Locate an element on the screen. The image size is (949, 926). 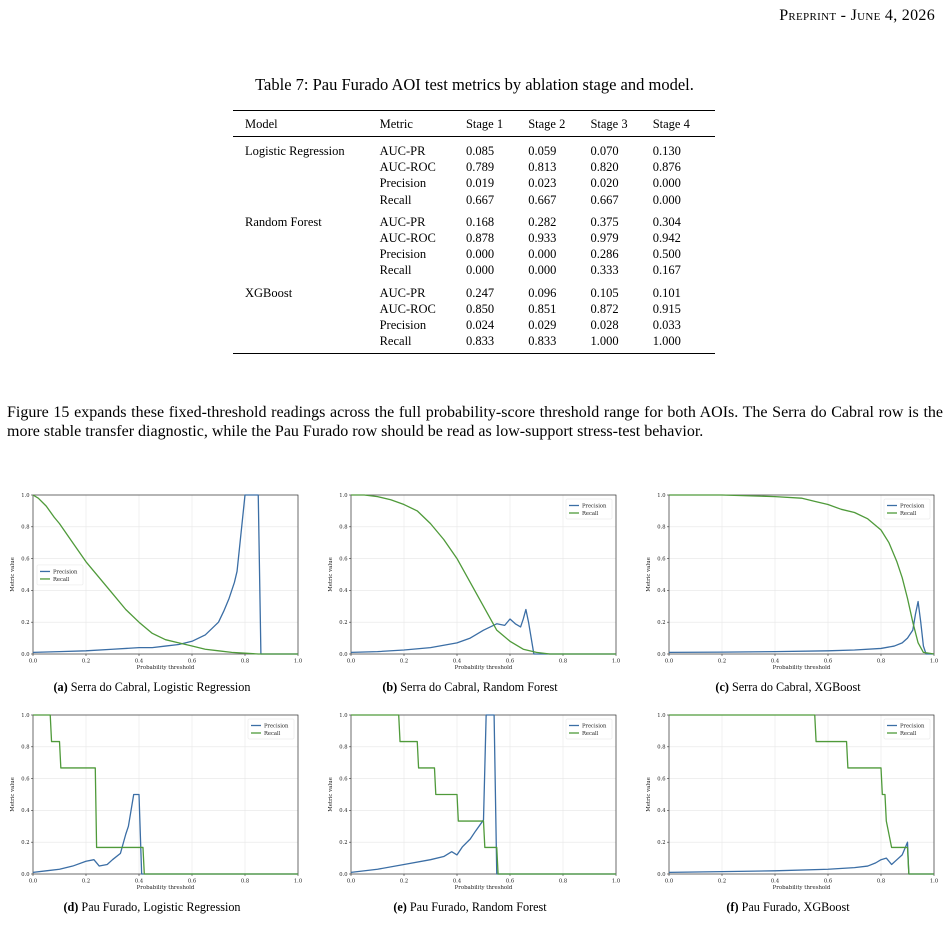
panel-caption-text-a: Serra do Cabral, Logistic Regression is located at coordinates (160, 687).